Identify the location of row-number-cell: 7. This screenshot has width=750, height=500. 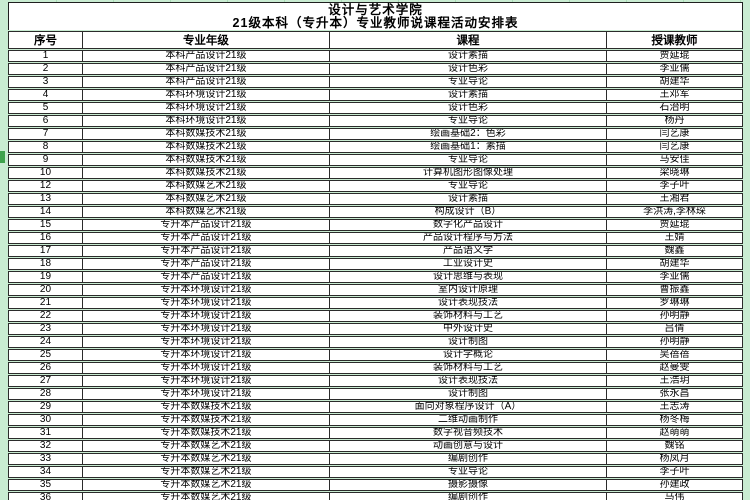
(45, 134).